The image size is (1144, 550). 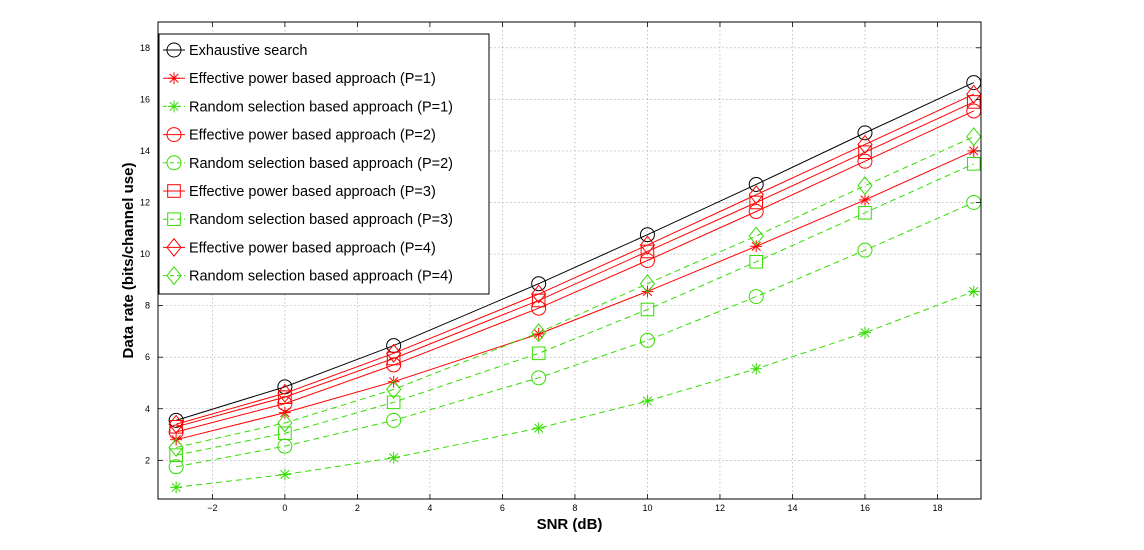 What do you see at coordinates (865, 508) in the screenshot?
I see `x-tick-label: 16` at bounding box center [865, 508].